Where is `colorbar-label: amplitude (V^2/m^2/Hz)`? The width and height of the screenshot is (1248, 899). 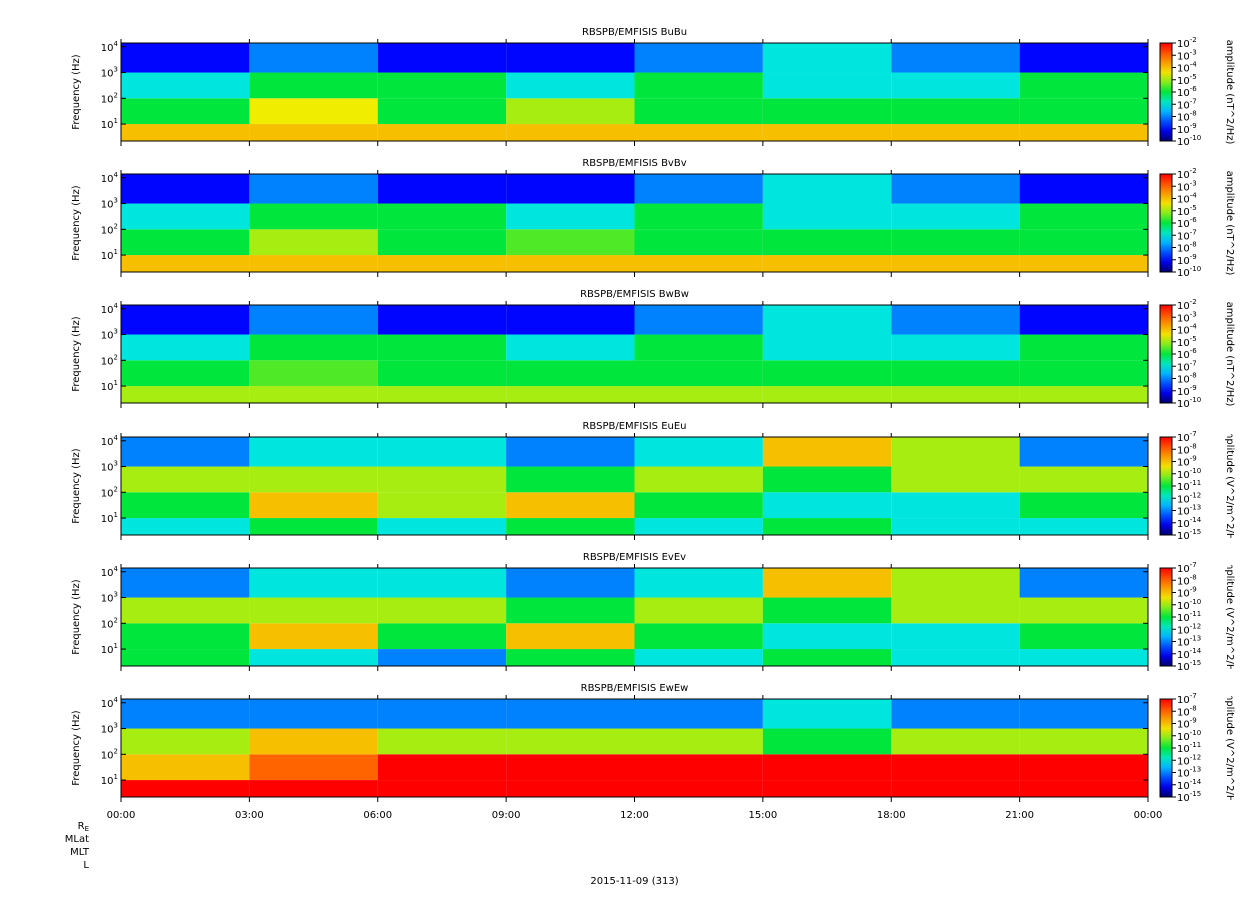 colorbar-label: amplitude (V^2/m^2/Hz) is located at coordinates (1229, 747).